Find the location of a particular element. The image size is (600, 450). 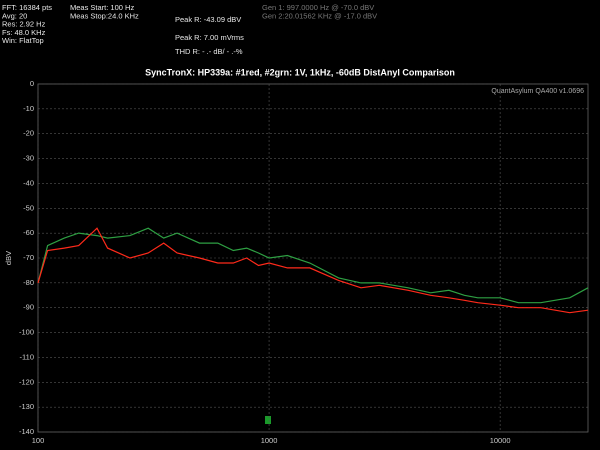

y-tick-label: -110 is located at coordinates (27, 356).